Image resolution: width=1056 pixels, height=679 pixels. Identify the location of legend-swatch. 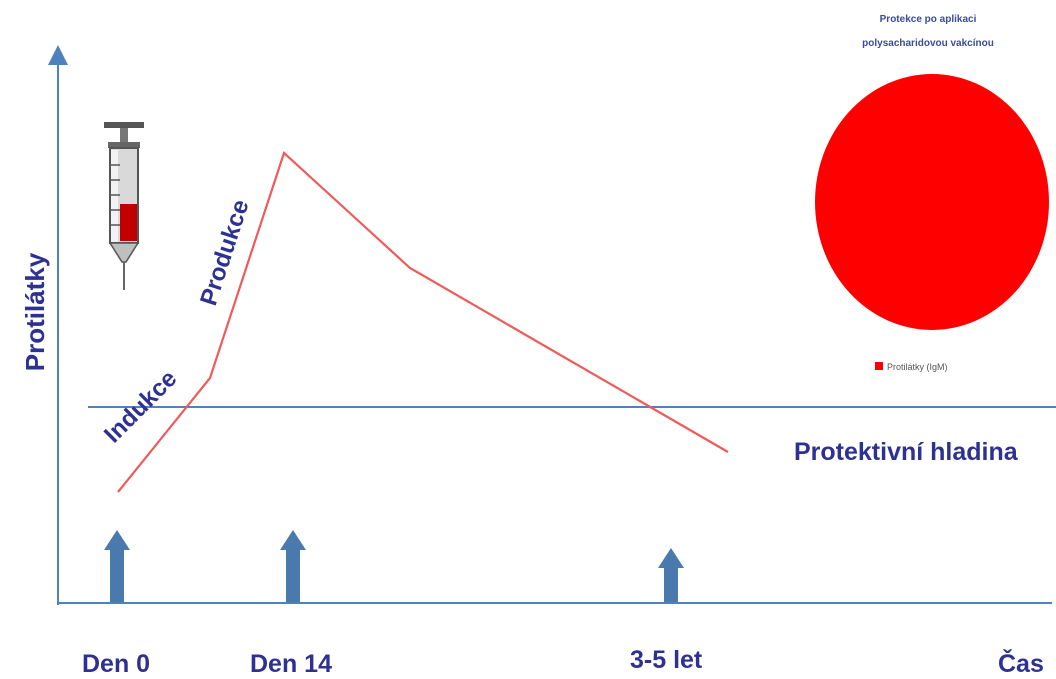
(879, 366).